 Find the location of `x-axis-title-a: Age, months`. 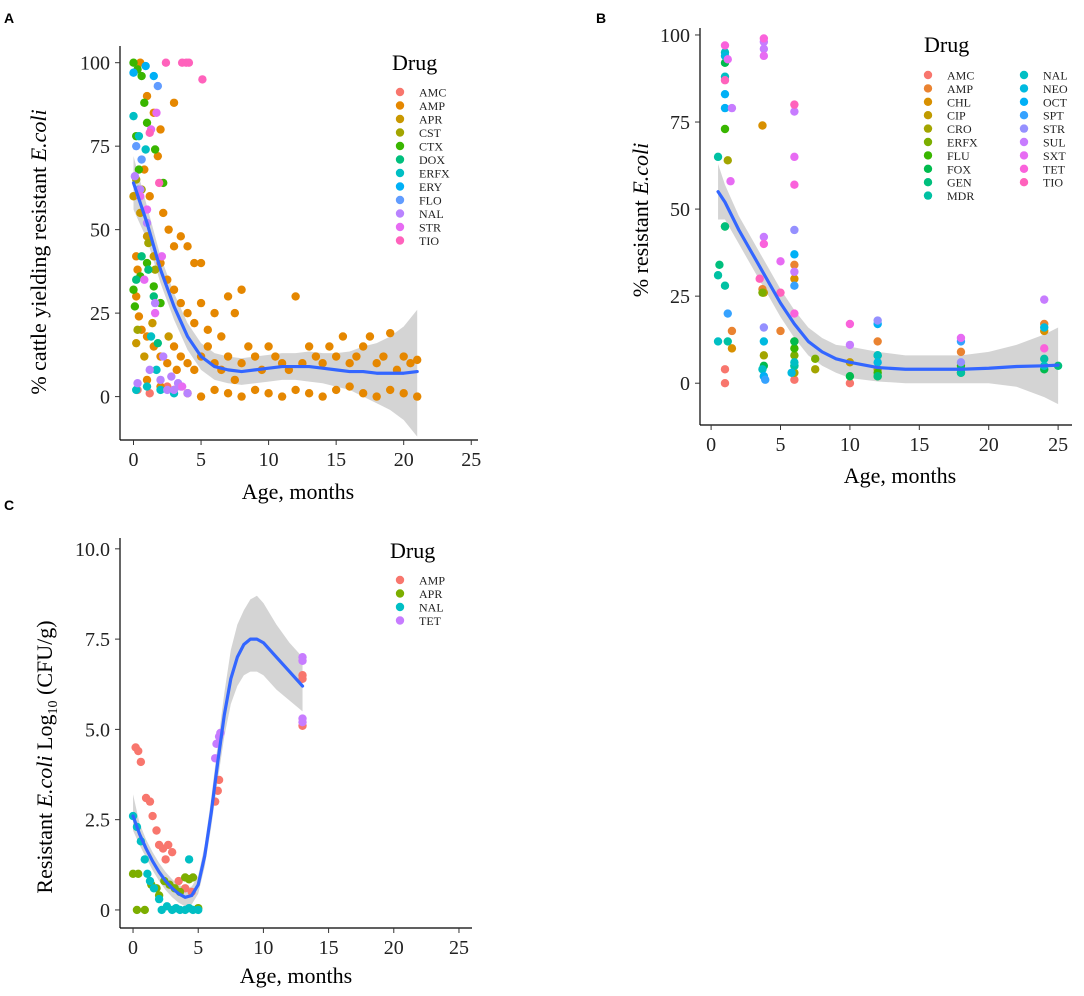

x-axis-title-a: Age, months is located at coordinates (298, 491).